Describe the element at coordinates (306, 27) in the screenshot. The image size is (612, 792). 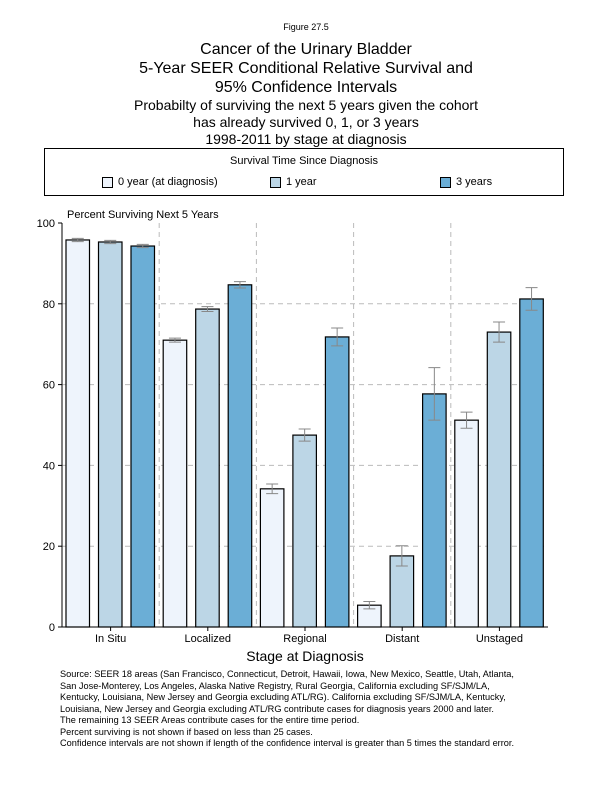
I see `figure-label: Figure 27.5` at that location.